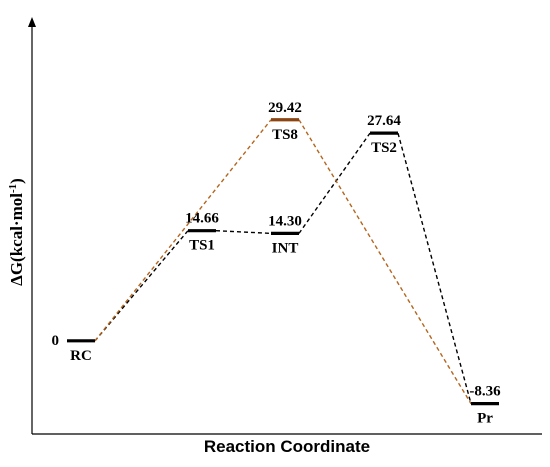  I want to click on value-label-ts1: 14.66, so click(202, 219).